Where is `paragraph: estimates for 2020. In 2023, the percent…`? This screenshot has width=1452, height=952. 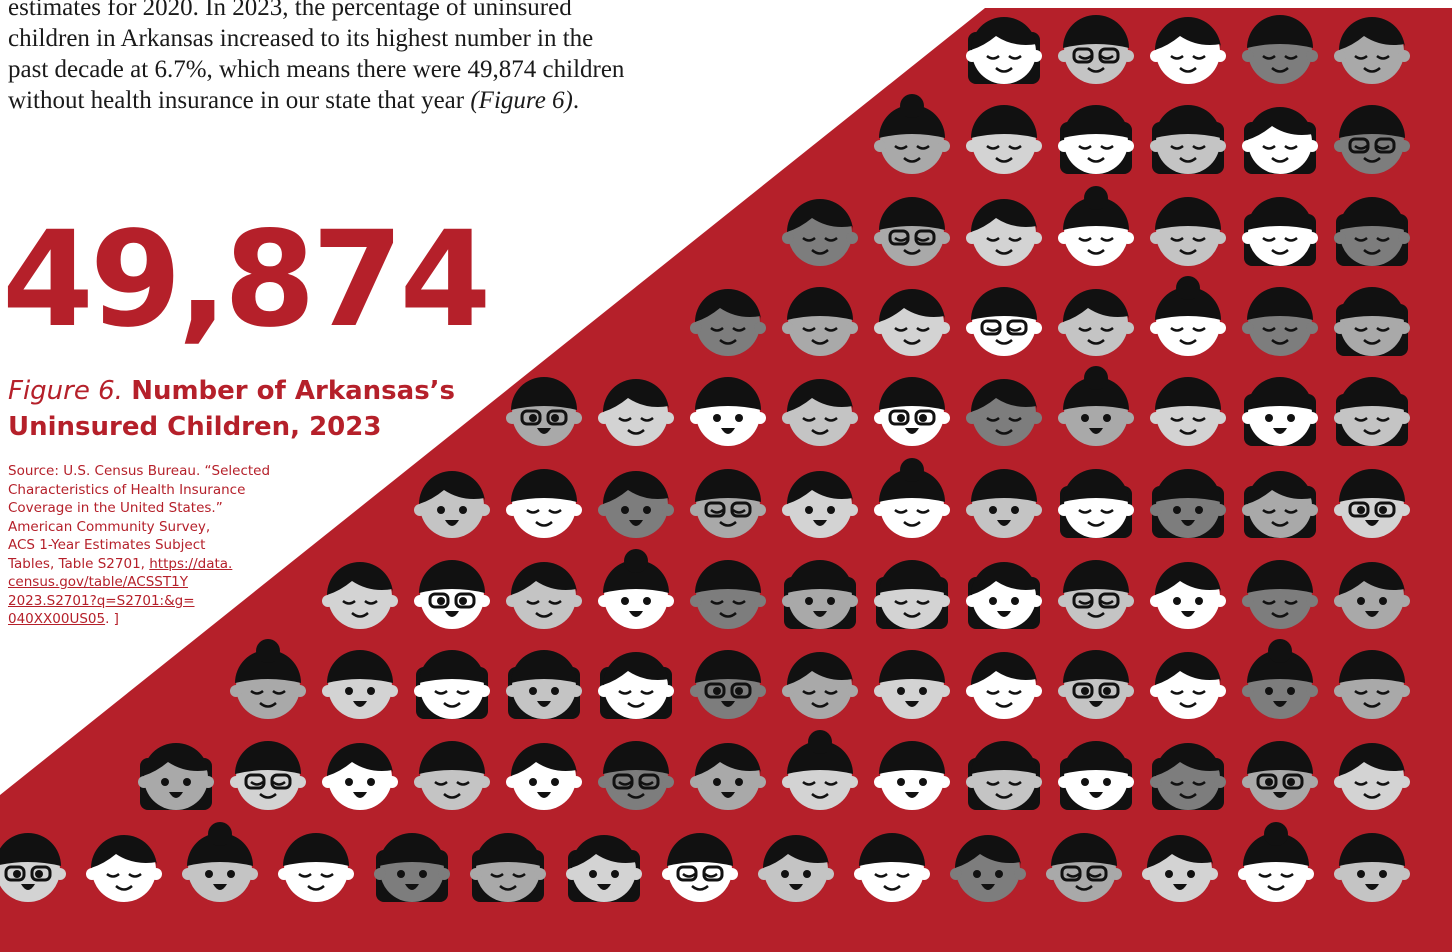 paragraph: estimates for 2020. In 2023, the percent… is located at coordinates (316, 58).